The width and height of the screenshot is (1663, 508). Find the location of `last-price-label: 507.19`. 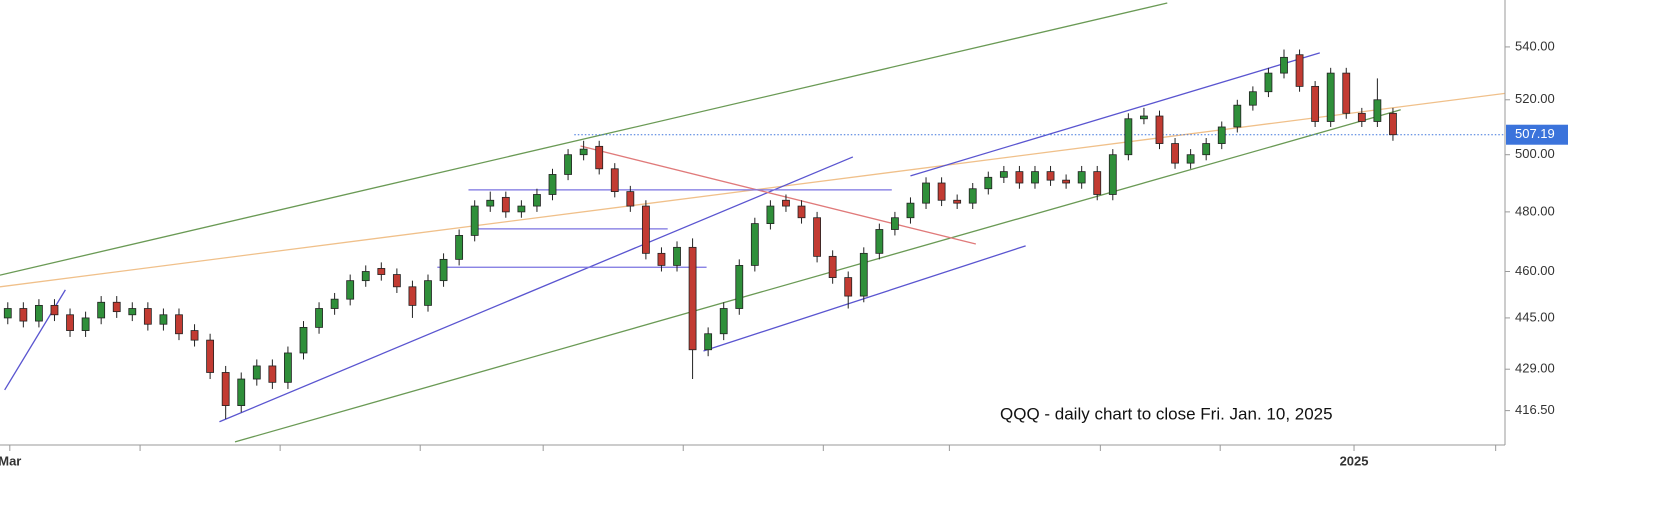

last-price-label: 507.19 is located at coordinates (1535, 133).